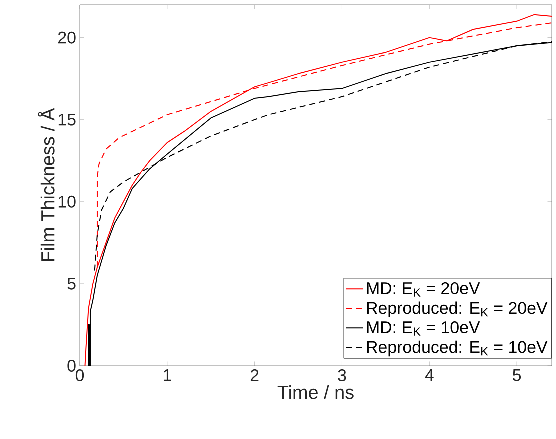  What do you see at coordinates (423, 289) in the screenshot?
I see `legend-label: MD: E$_{K}$ = 20eV` at bounding box center [423, 289].